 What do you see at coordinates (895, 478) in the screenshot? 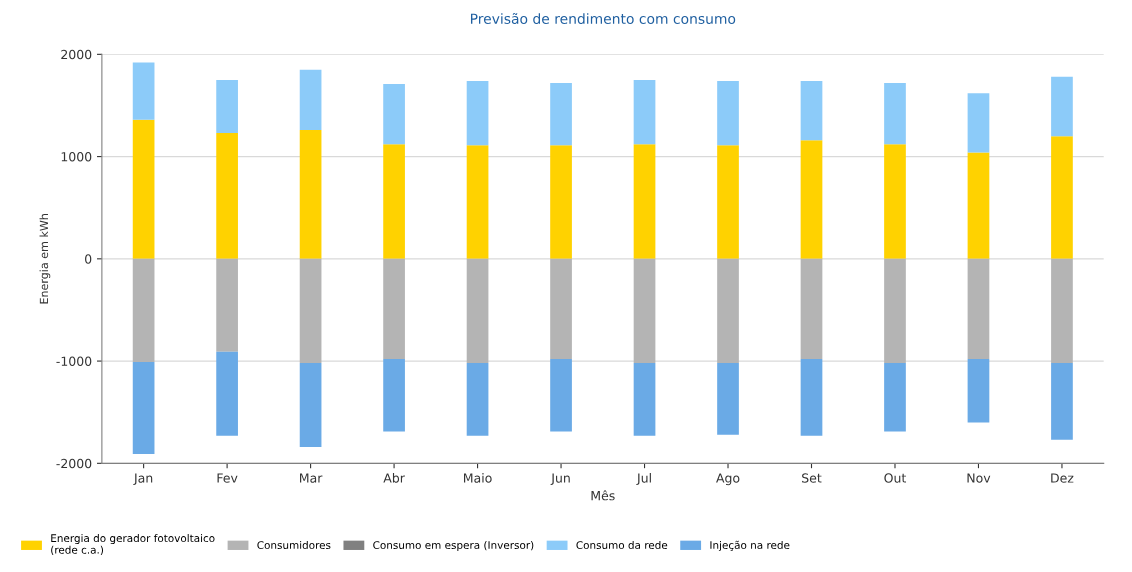
I see `x-tick-label: Out` at bounding box center [895, 478].